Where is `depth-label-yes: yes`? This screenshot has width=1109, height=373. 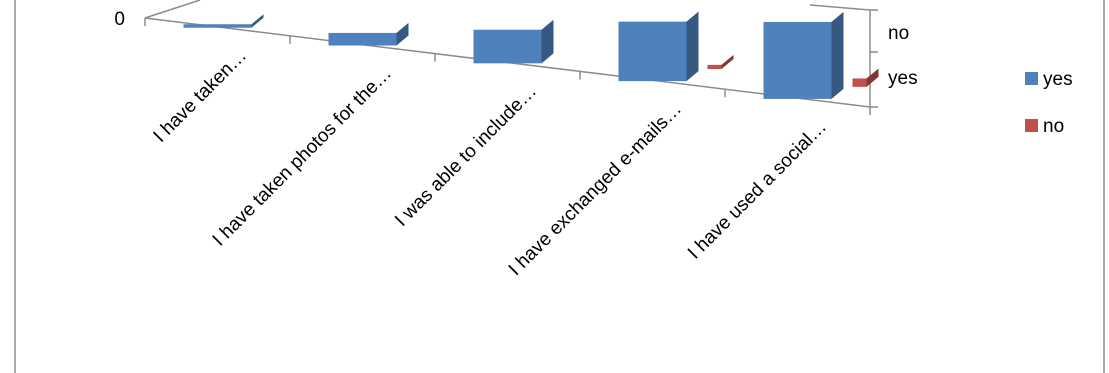 depth-label-yes: yes is located at coordinates (903, 78).